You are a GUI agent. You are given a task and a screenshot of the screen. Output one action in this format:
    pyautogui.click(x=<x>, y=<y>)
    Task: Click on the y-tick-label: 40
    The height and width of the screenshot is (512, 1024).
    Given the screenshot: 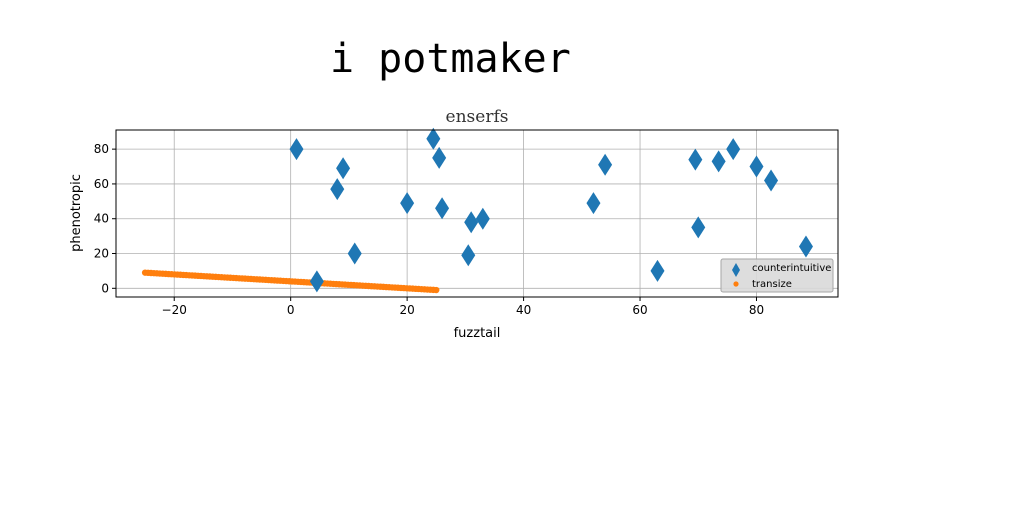 What is the action you would take?
    pyautogui.click(x=101, y=219)
    